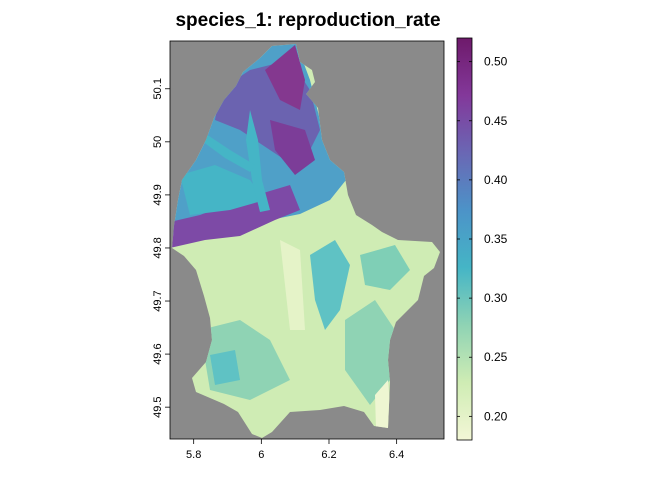 The width and height of the screenshot is (672, 480). Describe the element at coordinates (496, 180) in the screenshot. I see `legend-tick-label: 0.40` at that location.